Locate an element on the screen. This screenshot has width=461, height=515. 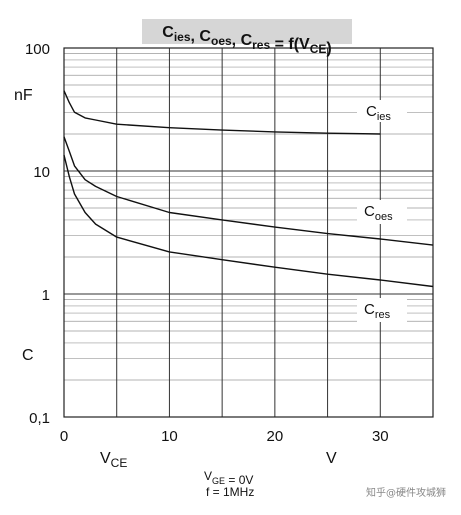
y-axis-unit: nF is located at coordinates (23, 95).